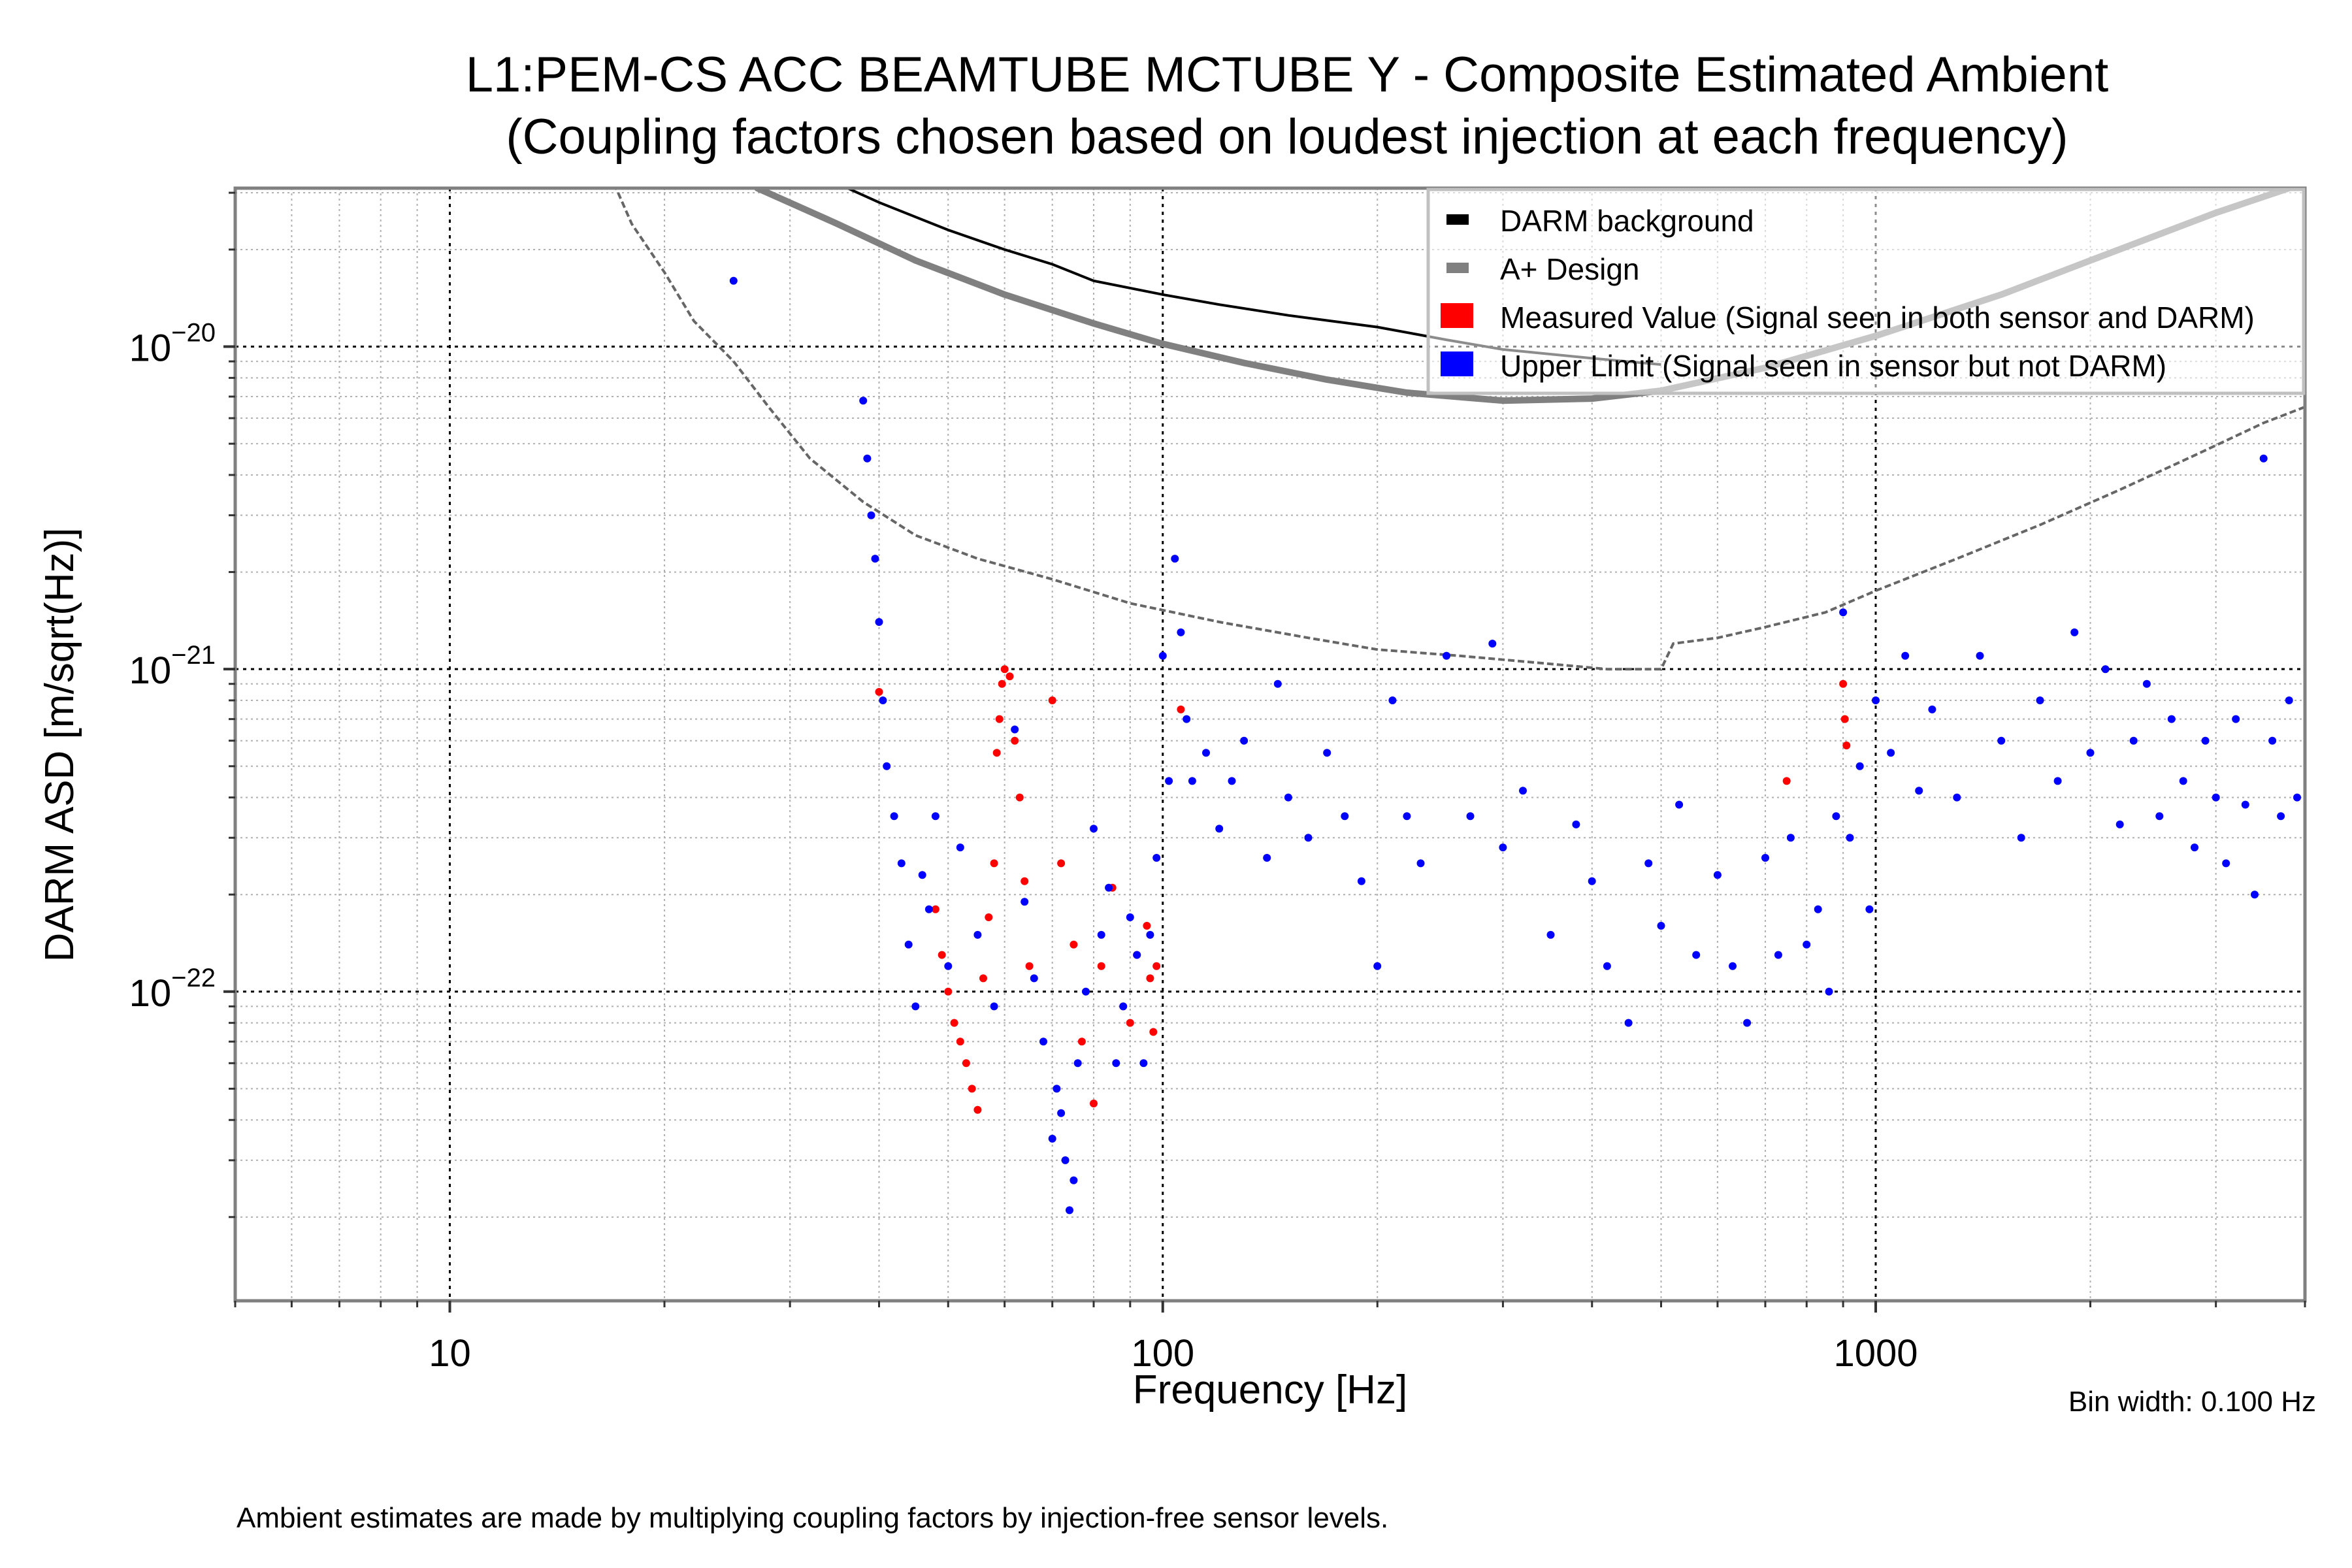  What do you see at coordinates (1162, 1353) in the screenshot?
I see `x-tick-label: 100` at bounding box center [1162, 1353].